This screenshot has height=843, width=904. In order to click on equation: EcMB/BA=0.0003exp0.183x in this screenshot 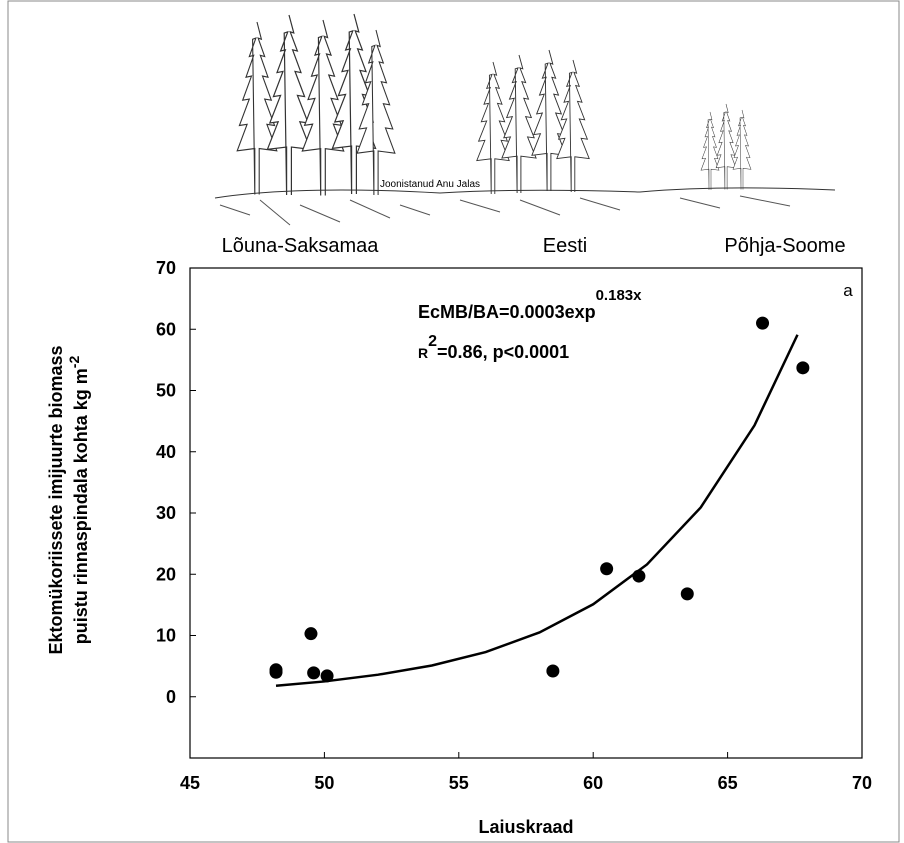, I will do `click(530, 304)`.